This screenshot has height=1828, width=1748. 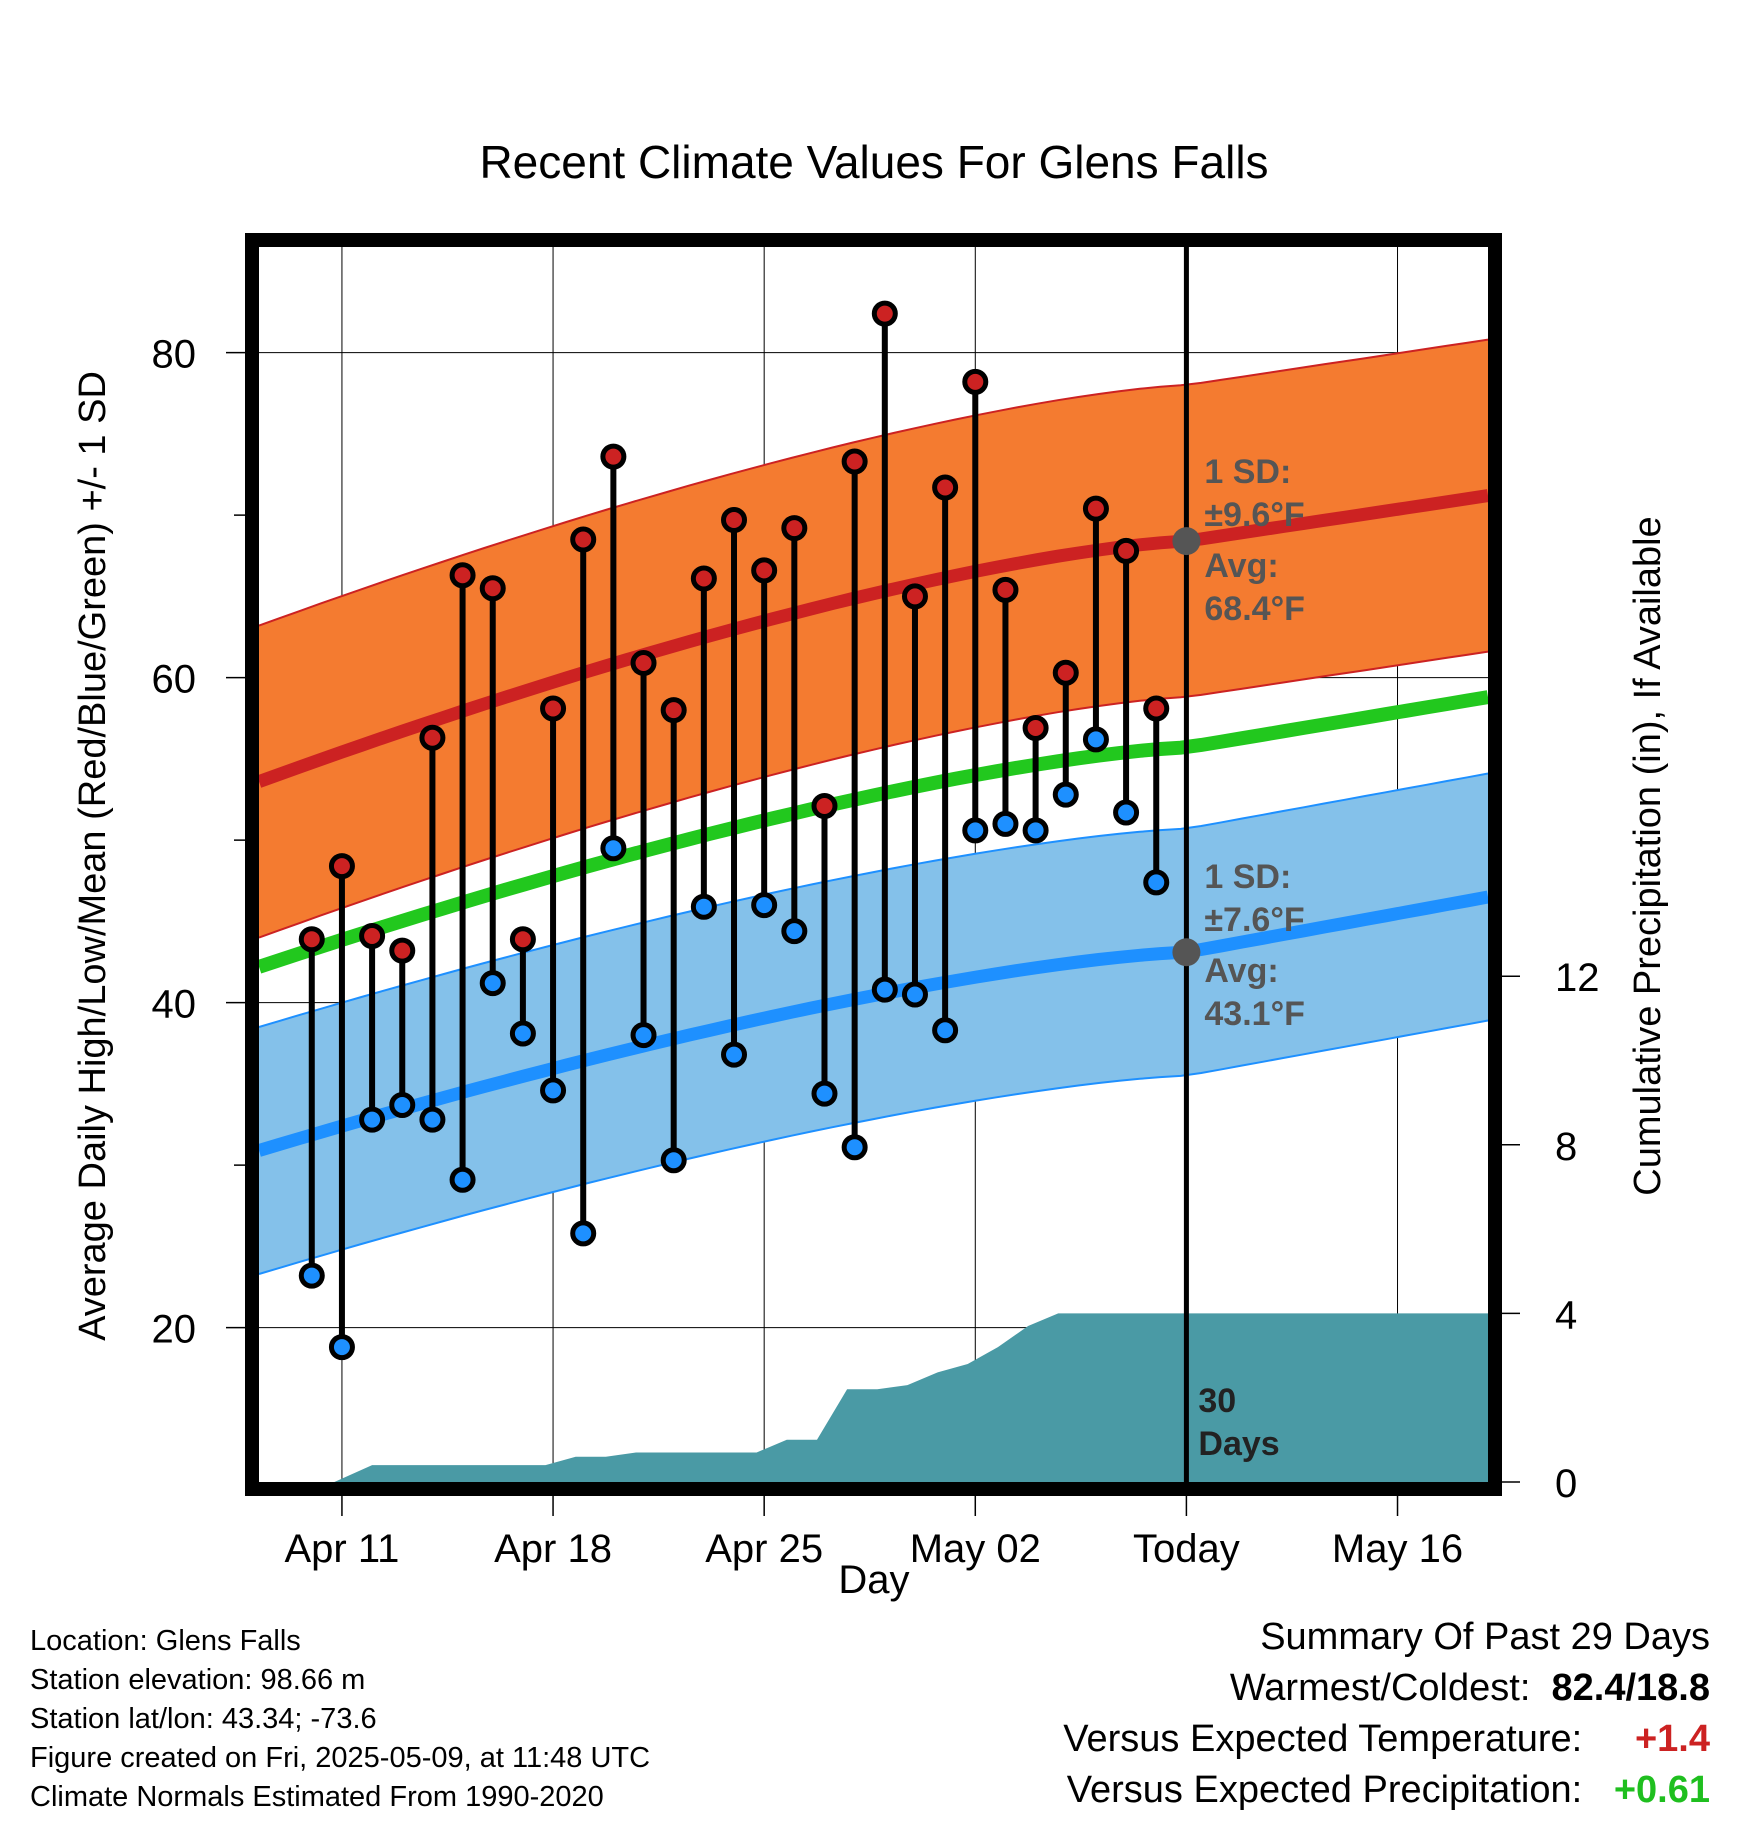 What do you see at coordinates (1566, 1315) in the screenshot?
I see `y2-tick-label: 4` at bounding box center [1566, 1315].